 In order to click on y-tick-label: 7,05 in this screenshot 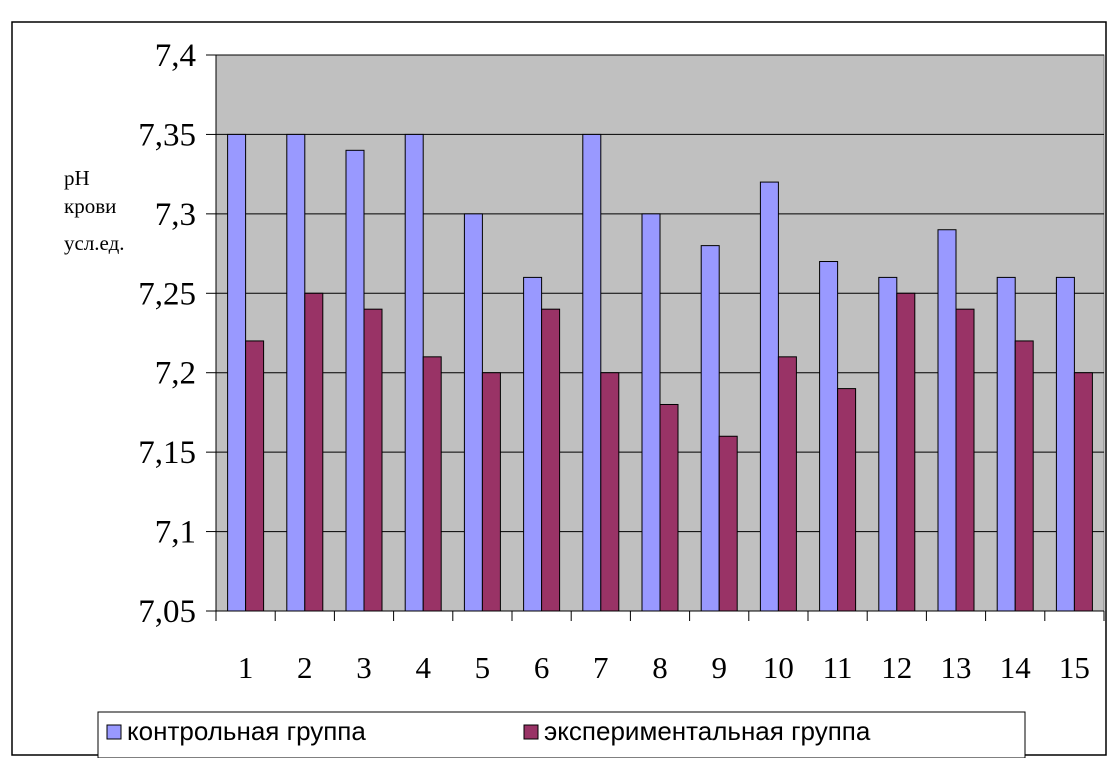, I will do `click(167, 612)`.